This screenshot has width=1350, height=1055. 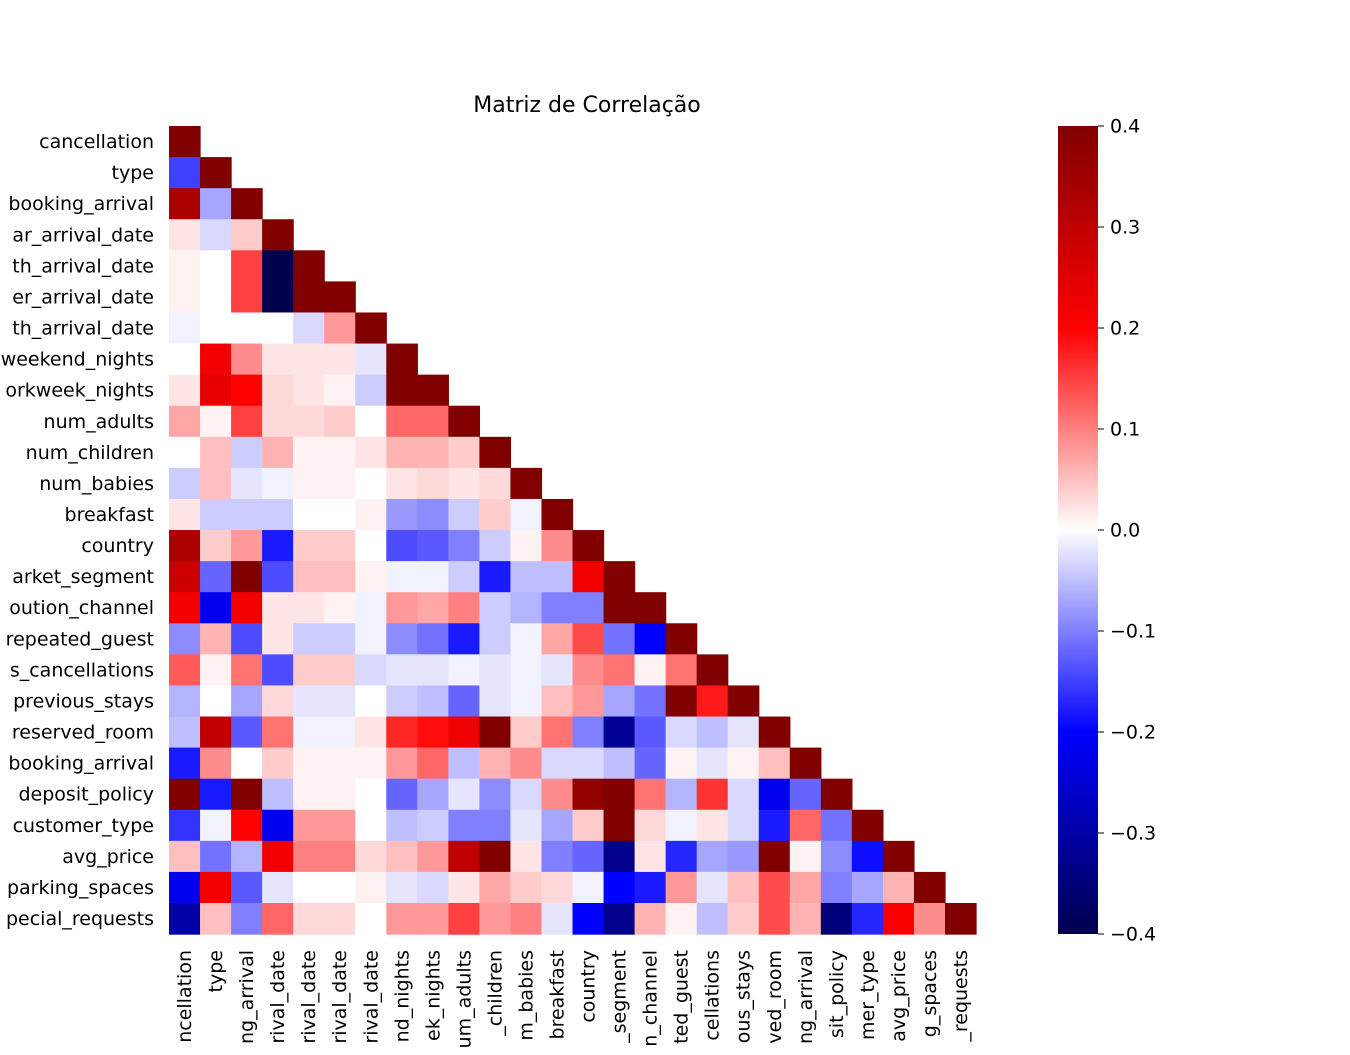 What do you see at coordinates (340, 997) in the screenshot?
I see `column-label: rival_date` at bounding box center [340, 997].